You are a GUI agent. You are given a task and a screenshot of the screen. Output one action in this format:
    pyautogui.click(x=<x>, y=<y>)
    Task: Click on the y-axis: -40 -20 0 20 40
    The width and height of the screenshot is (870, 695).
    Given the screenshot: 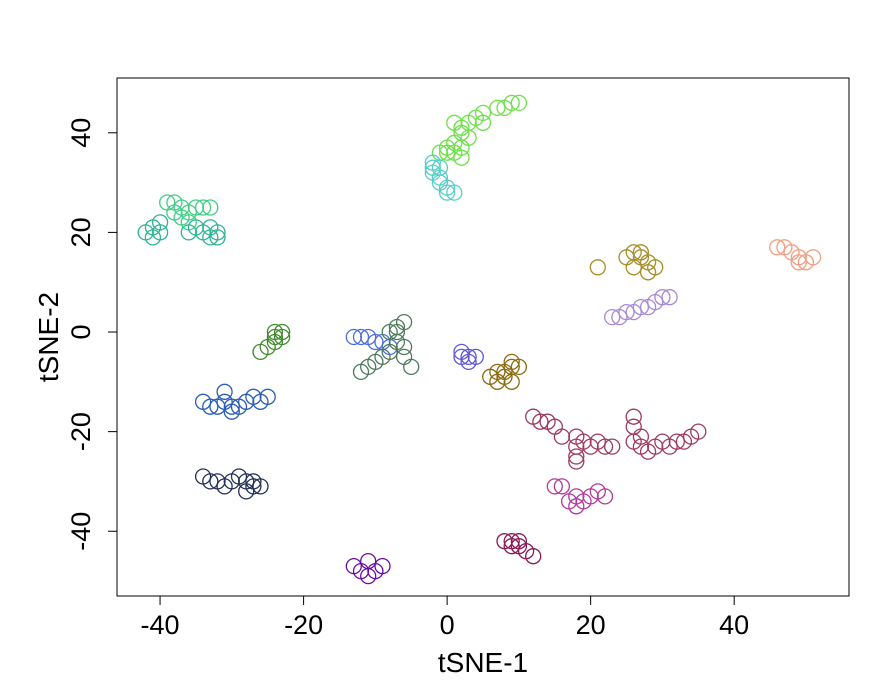 What is the action you would take?
    pyautogui.click(x=91, y=334)
    